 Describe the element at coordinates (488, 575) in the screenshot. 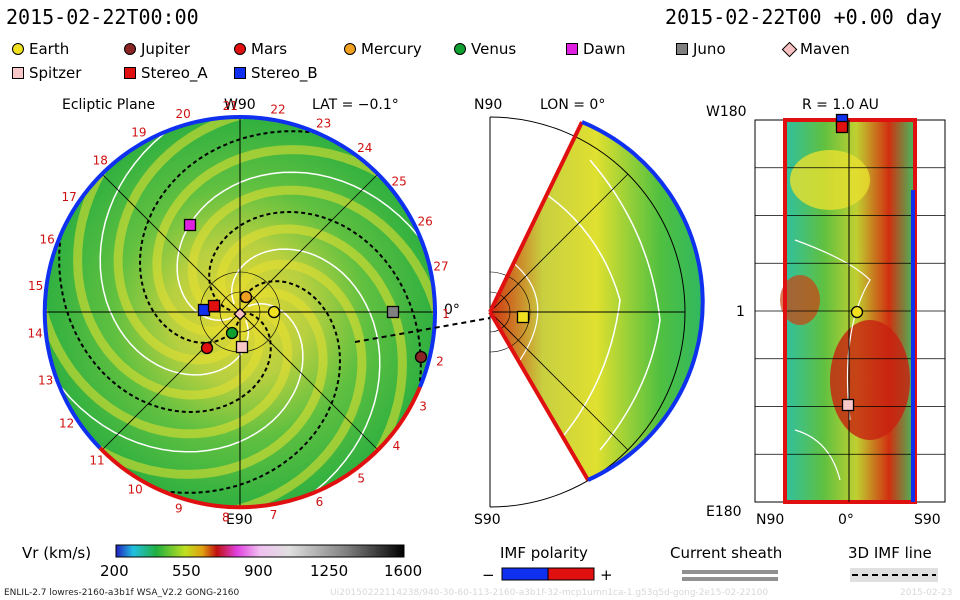

I see `imf-minus-label: −` at that location.